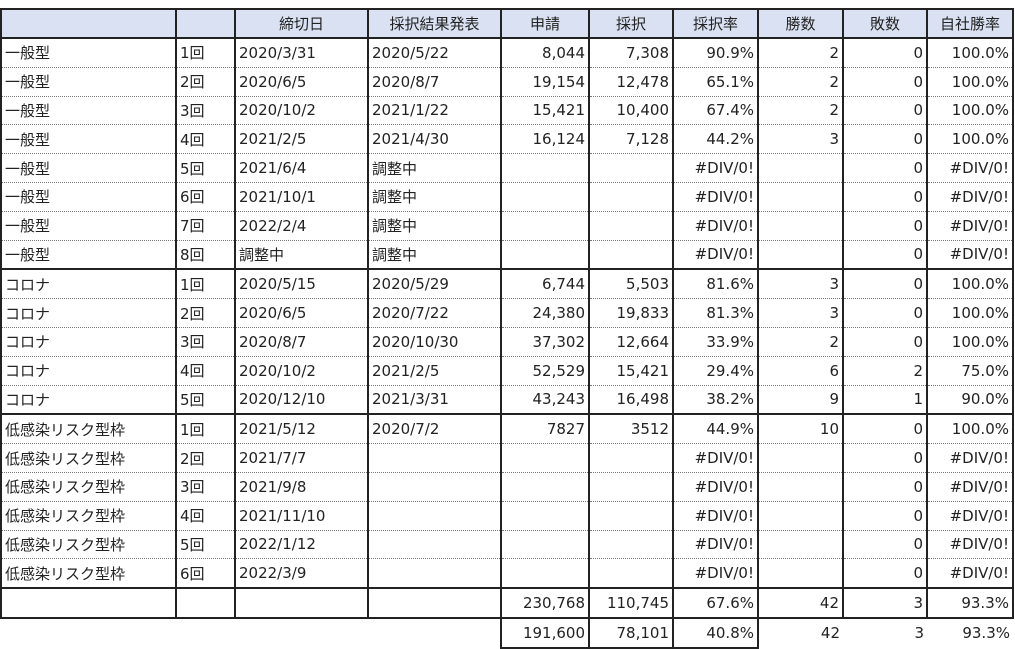 This screenshot has height=649, width=1015. Describe the element at coordinates (301, 400) in the screenshot. I see `cell-deadline: 2020/12/10` at that location.